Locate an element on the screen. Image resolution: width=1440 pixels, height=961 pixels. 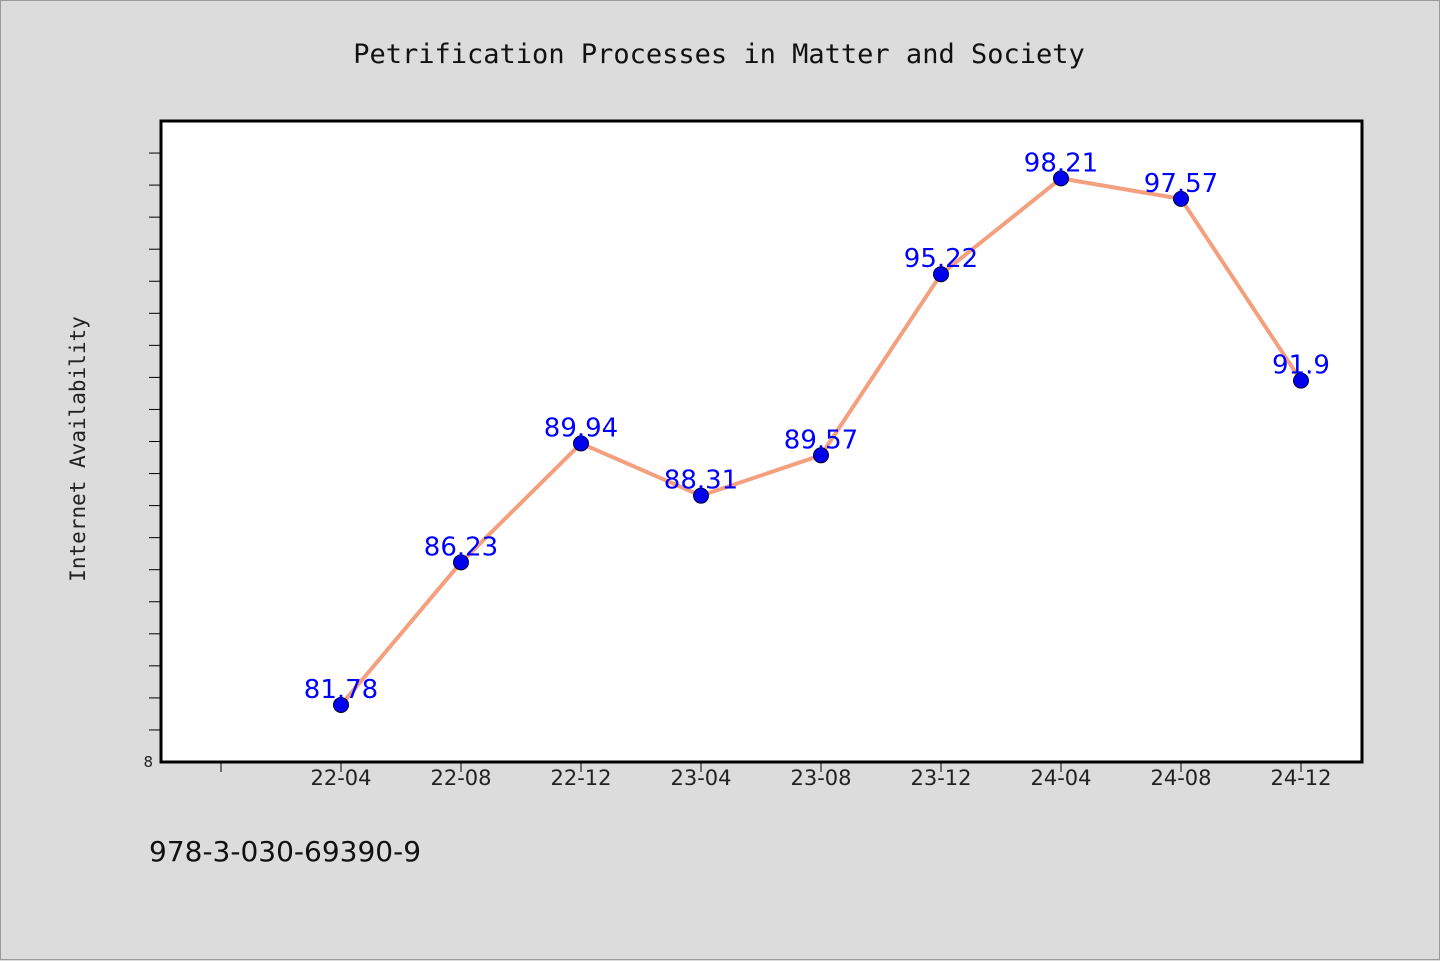
data-label: 91.9 is located at coordinates (1301, 366).